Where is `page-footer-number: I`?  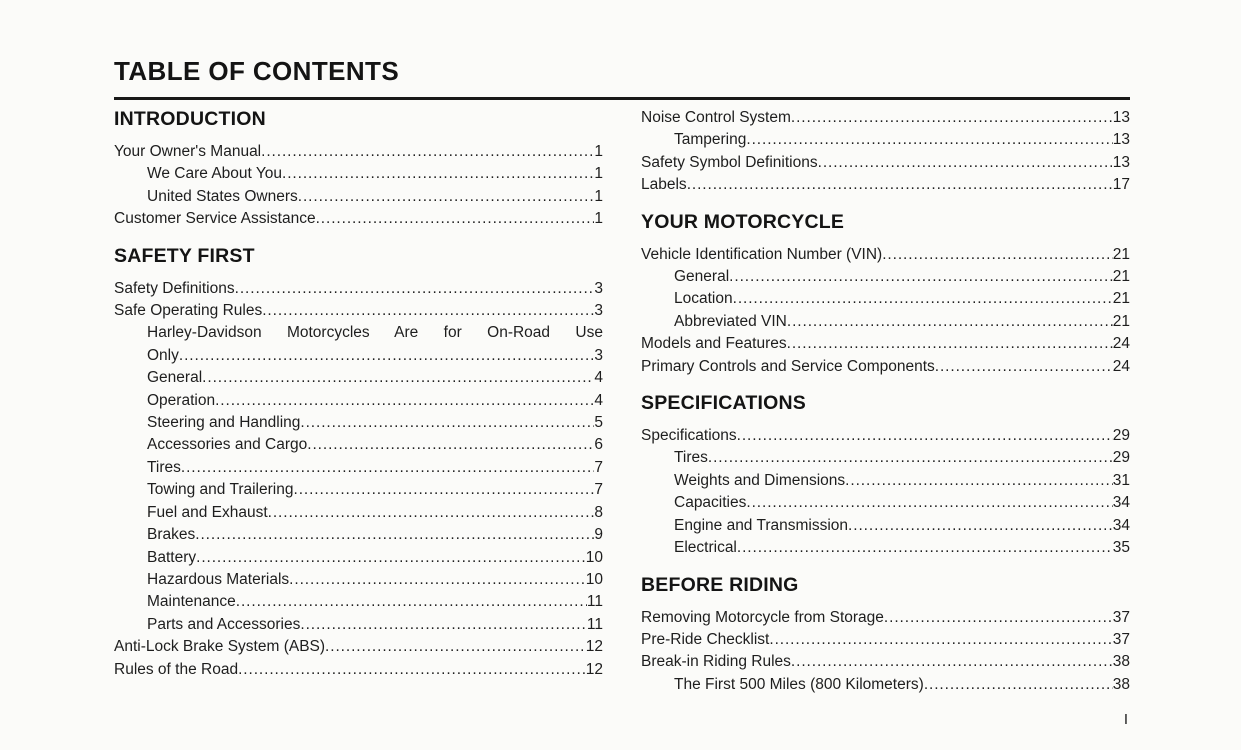 page-footer-number: I is located at coordinates (1125, 719).